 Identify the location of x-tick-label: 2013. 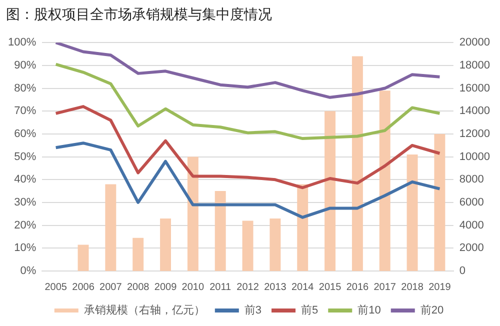
(275, 287).